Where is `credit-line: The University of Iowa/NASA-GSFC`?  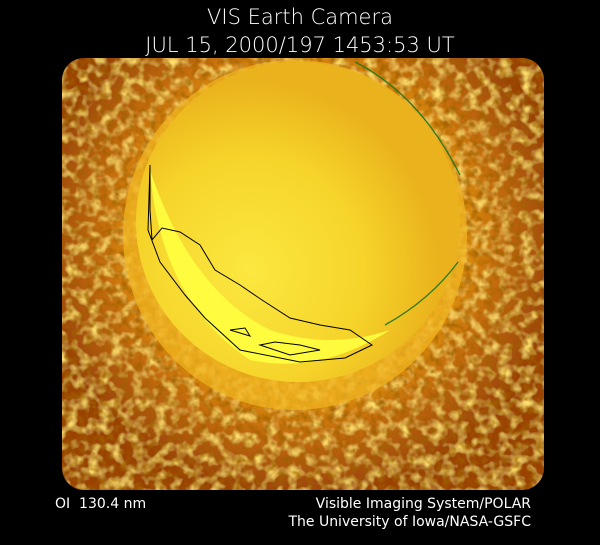
credit-line: The University of Iowa/NASA-GSFC is located at coordinates (409, 522).